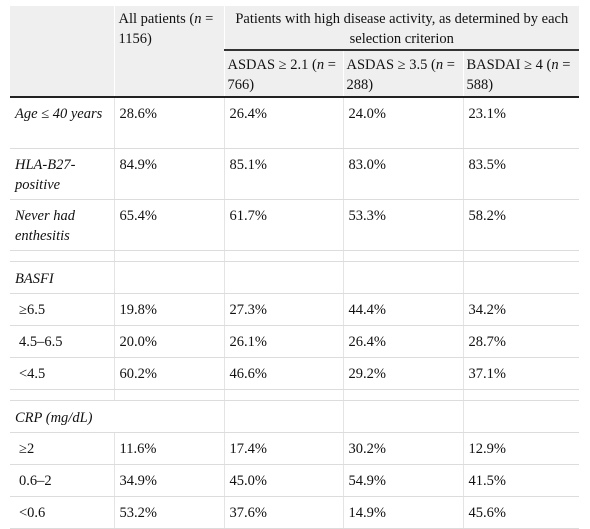 This screenshot has height=529, width=590. What do you see at coordinates (168, 448) in the screenshot?
I see `table-cell: 11.6%` at bounding box center [168, 448].